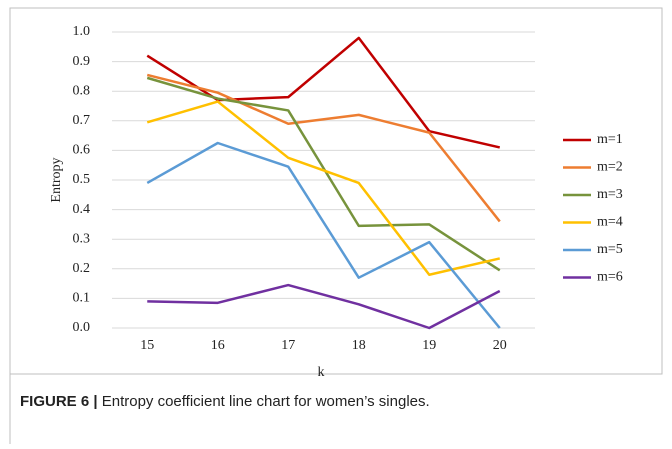  What do you see at coordinates (82, 298) in the screenshot?
I see `y-tick-label: 0.1` at bounding box center [82, 298].